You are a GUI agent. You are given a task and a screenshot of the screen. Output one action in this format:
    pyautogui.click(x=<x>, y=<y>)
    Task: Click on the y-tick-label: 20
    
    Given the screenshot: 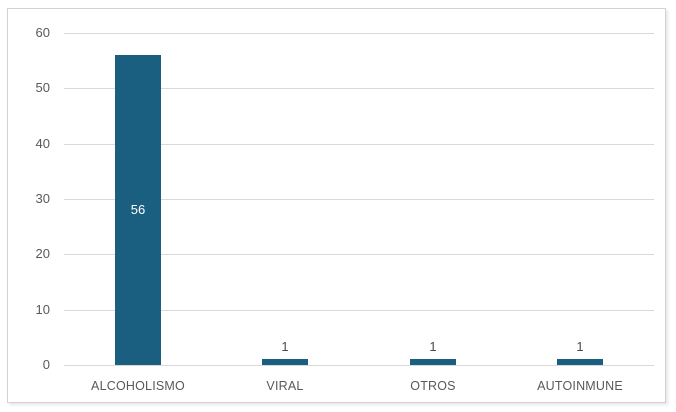 What is the action you would take?
    pyautogui.click(x=42, y=253)
    